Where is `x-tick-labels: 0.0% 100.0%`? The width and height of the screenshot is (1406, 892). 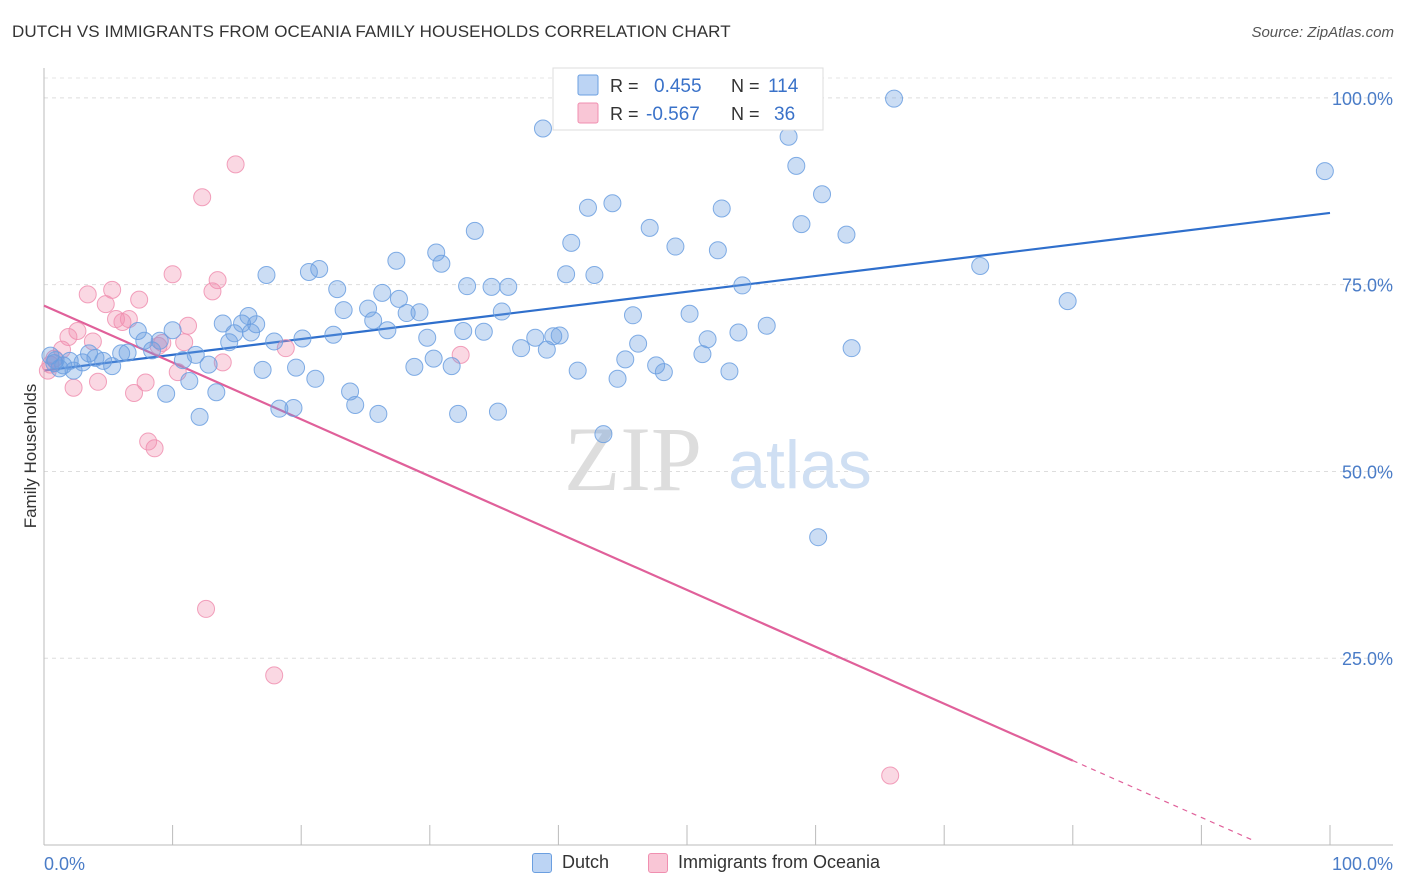
x-tick-labels: 0.0% 100.0% is located at coordinates (718, 864).